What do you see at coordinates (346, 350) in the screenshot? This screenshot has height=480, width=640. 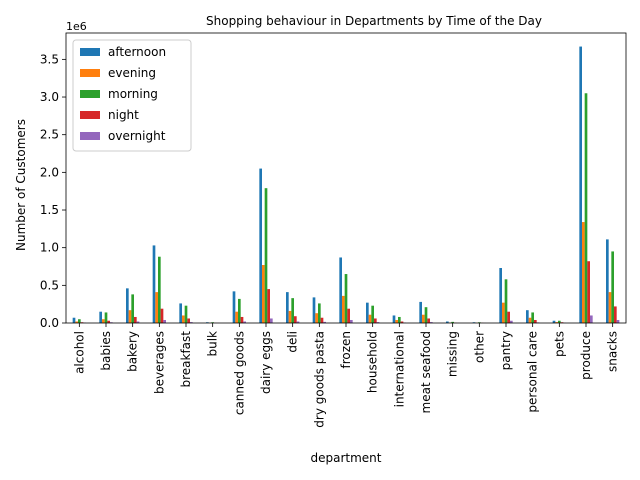 I see `x-tick-label: frozen` at bounding box center [346, 350].